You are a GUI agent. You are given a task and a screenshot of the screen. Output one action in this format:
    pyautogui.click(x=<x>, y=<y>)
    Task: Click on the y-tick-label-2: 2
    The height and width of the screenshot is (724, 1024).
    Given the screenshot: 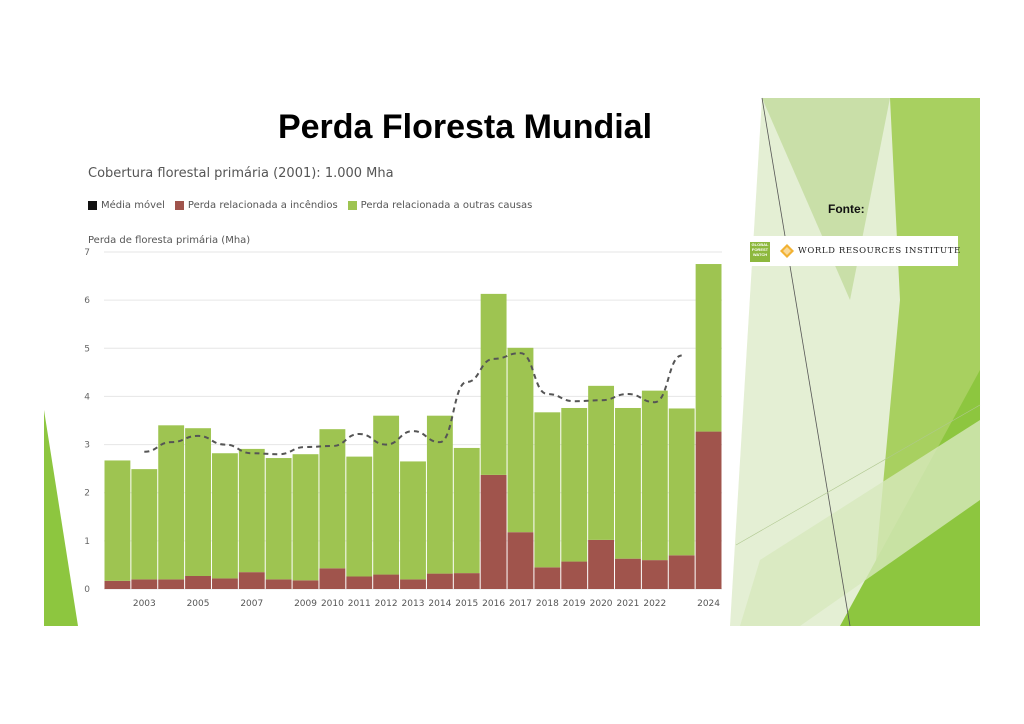 What is the action you would take?
    pyautogui.click(x=87, y=494)
    